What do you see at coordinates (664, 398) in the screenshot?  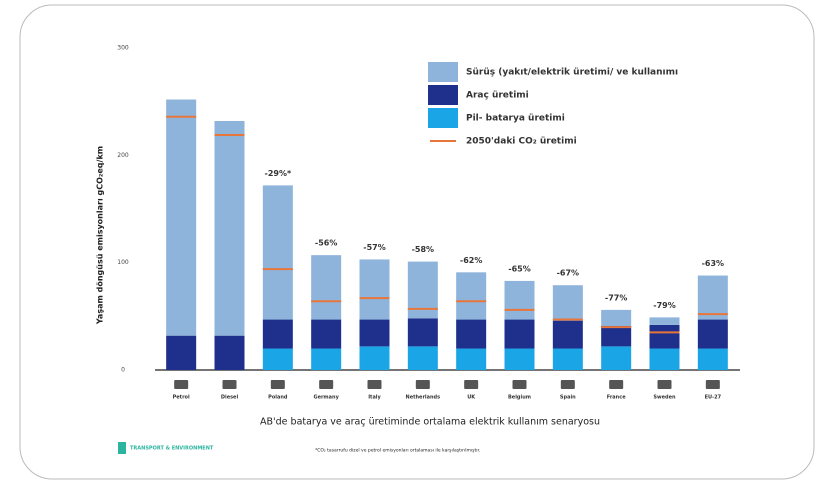 I see `x-tick-label: Sweden` at bounding box center [664, 398].